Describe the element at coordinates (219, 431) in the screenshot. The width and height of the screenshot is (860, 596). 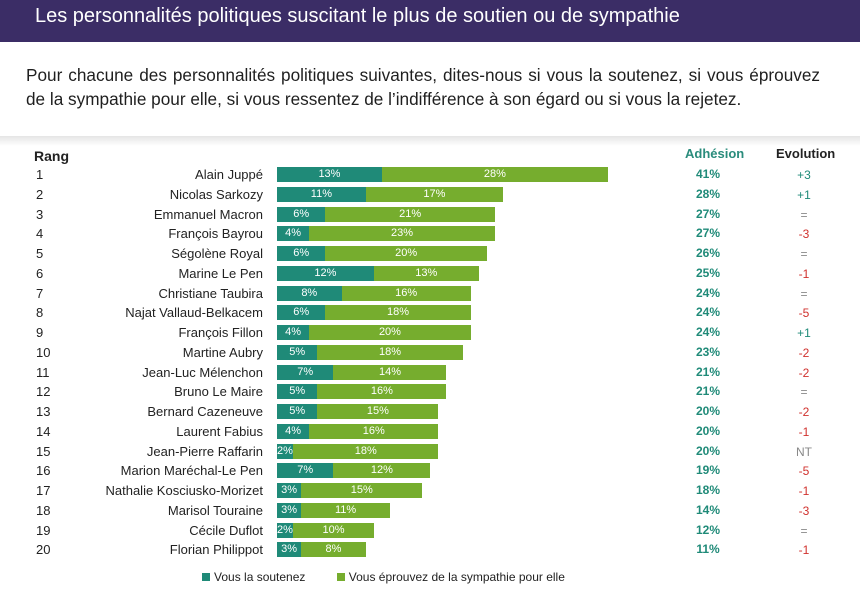
I see `category-label: Laurent Fabius` at that location.